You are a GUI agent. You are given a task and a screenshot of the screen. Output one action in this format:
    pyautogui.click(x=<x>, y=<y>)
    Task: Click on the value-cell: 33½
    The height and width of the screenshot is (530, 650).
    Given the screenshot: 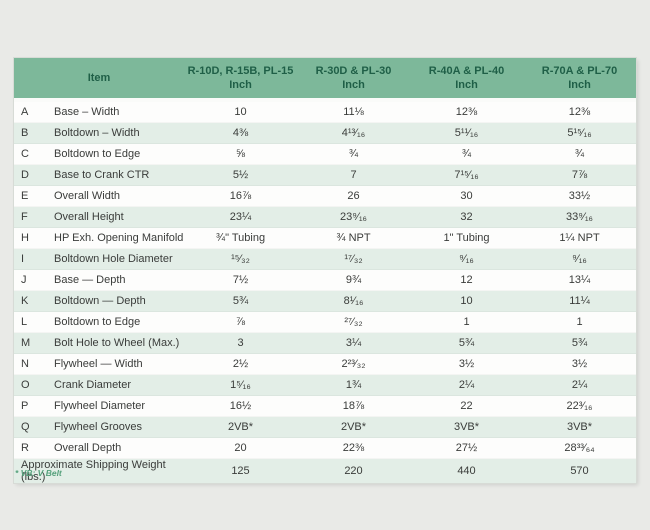 What is the action you would take?
    pyautogui.click(x=579, y=196)
    